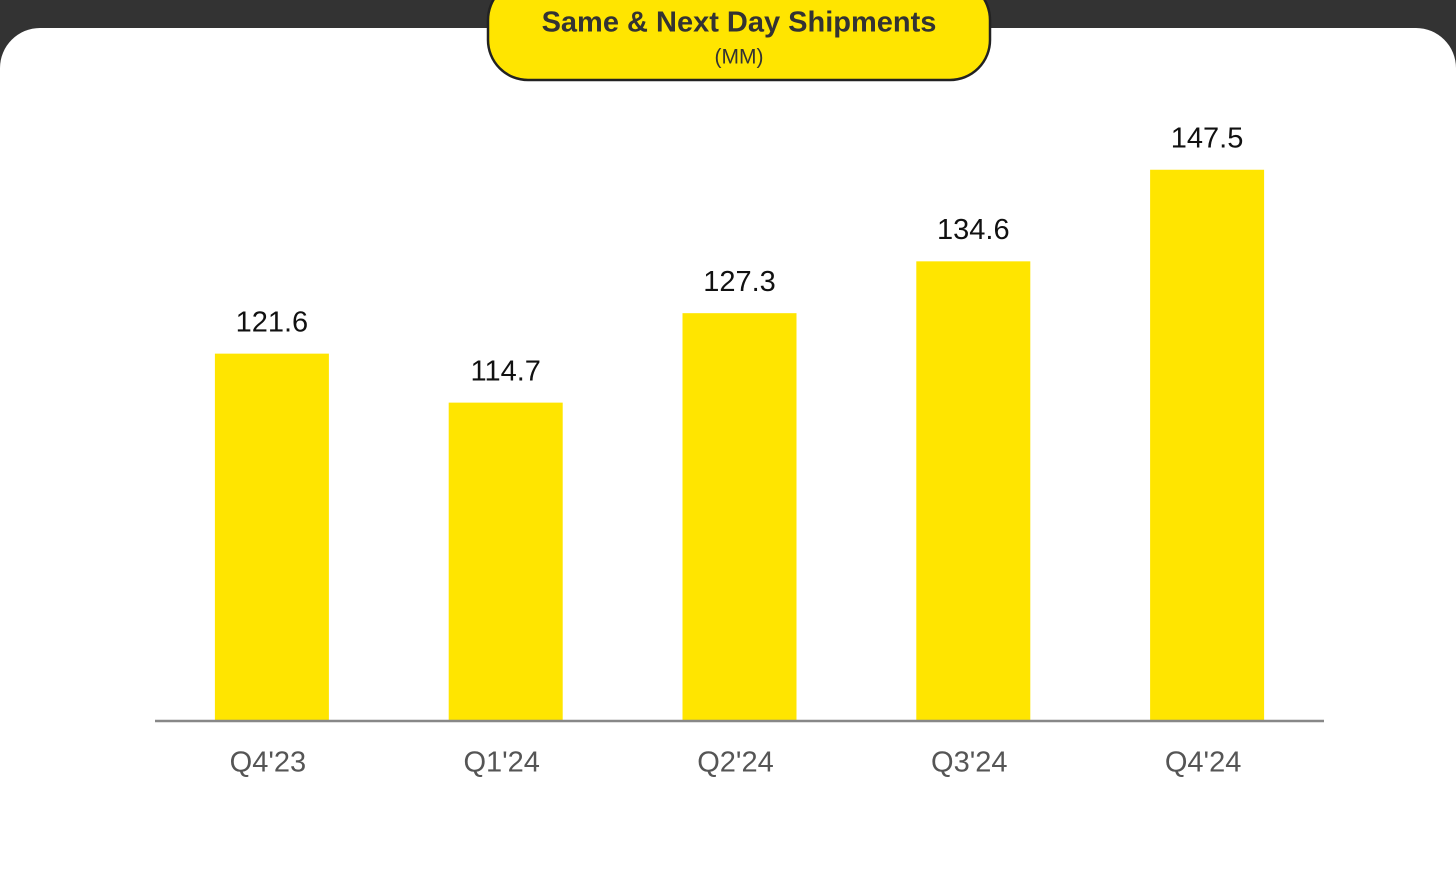 The height and width of the screenshot is (871, 1456). What do you see at coordinates (1203, 763) in the screenshot?
I see `x-tick-label: Q4'24` at bounding box center [1203, 763].